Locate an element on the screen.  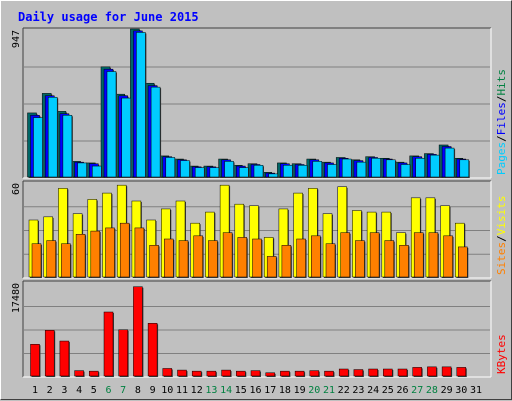
x-tick-label: 28 is located at coordinates (432, 390).